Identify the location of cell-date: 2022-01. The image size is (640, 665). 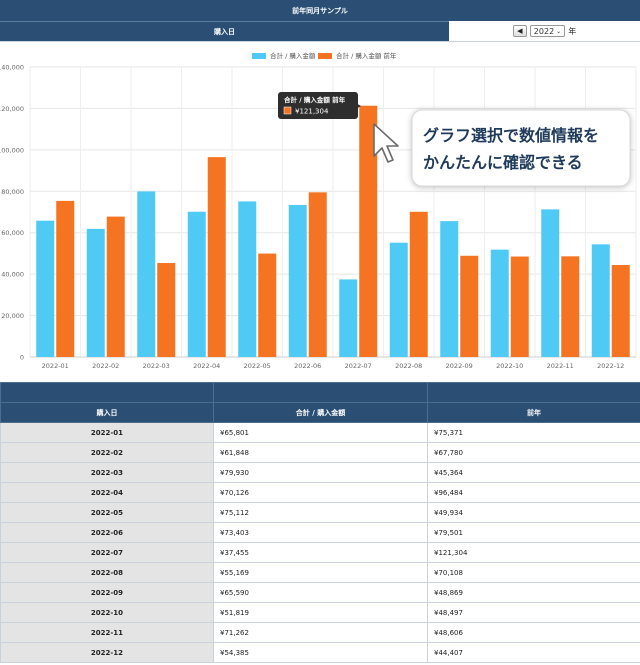
(107, 432).